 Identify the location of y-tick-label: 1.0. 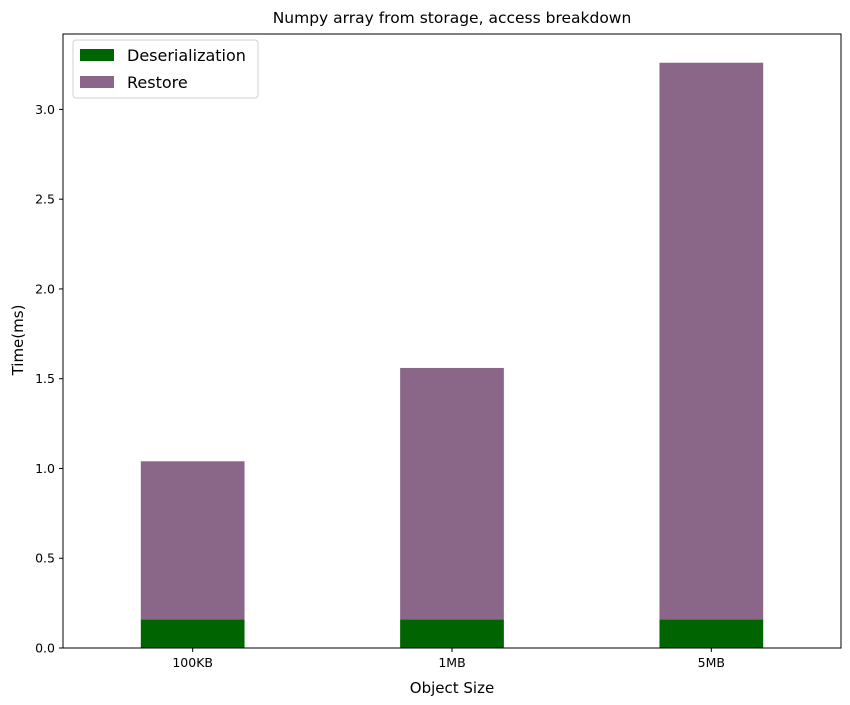
(45, 468).